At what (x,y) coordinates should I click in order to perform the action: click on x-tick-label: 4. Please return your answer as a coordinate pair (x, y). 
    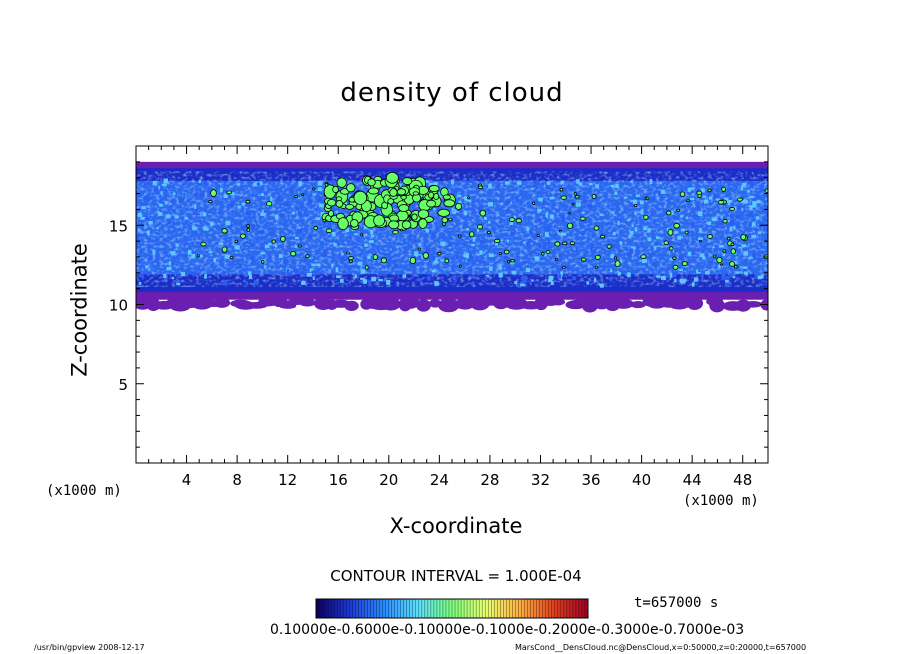
    Looking at the image, I should click on (187, 480).